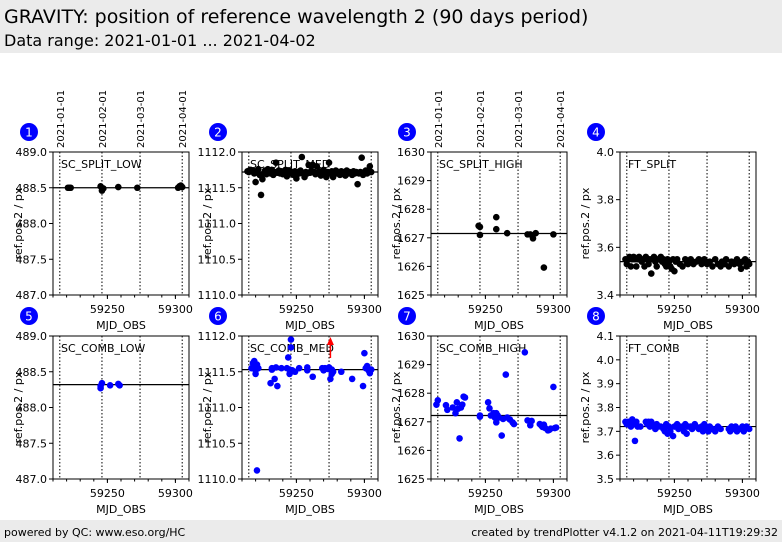 The width and height of the screenshot is (782, 542). I want to click on y-tick-label: 4.1, so click(606, 336).